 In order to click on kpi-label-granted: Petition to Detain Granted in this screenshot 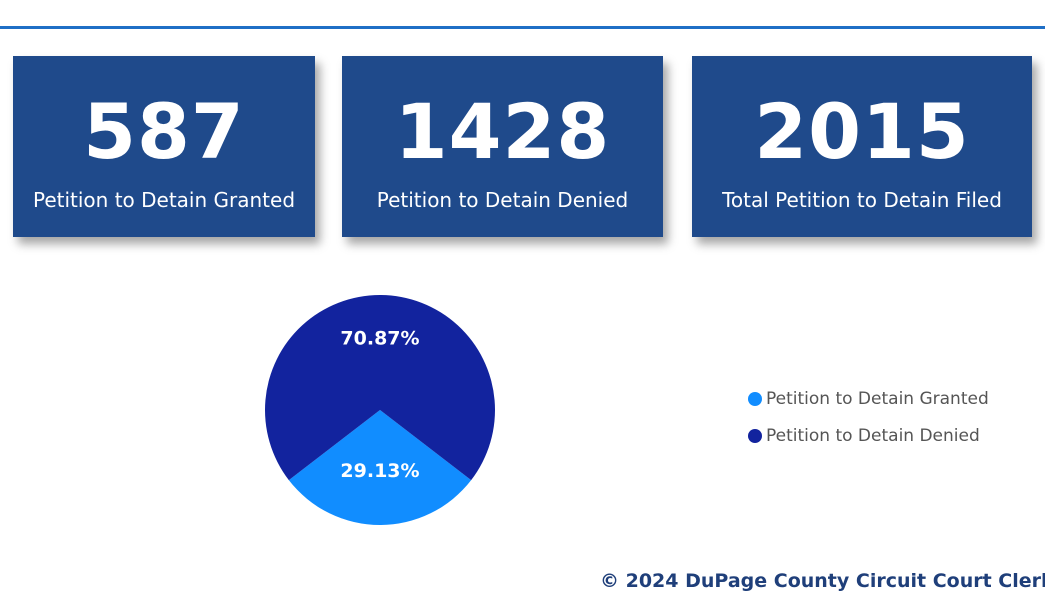, I will do `click(164, 200)`.